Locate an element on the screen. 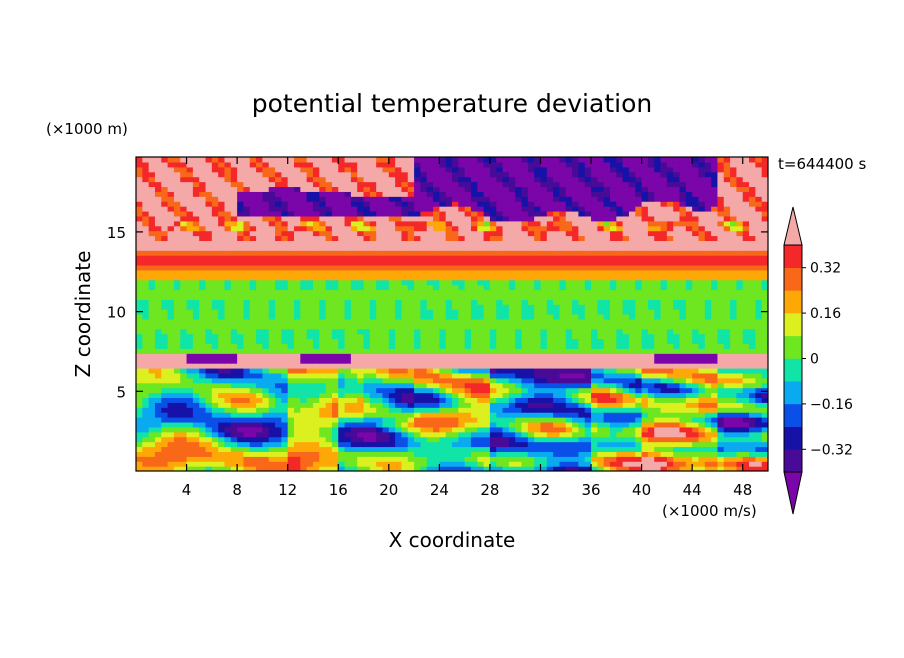 This screenshot has height=658, width=904. x-tick-label: 8 is located at coordinates (237, 490).